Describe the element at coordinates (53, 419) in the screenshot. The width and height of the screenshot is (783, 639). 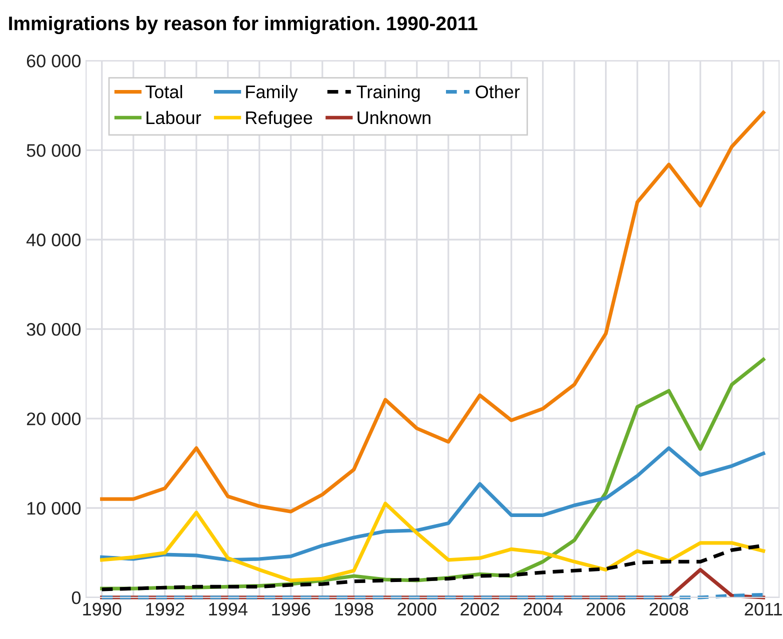
I see `y-tick-label: 20 000` at that location.